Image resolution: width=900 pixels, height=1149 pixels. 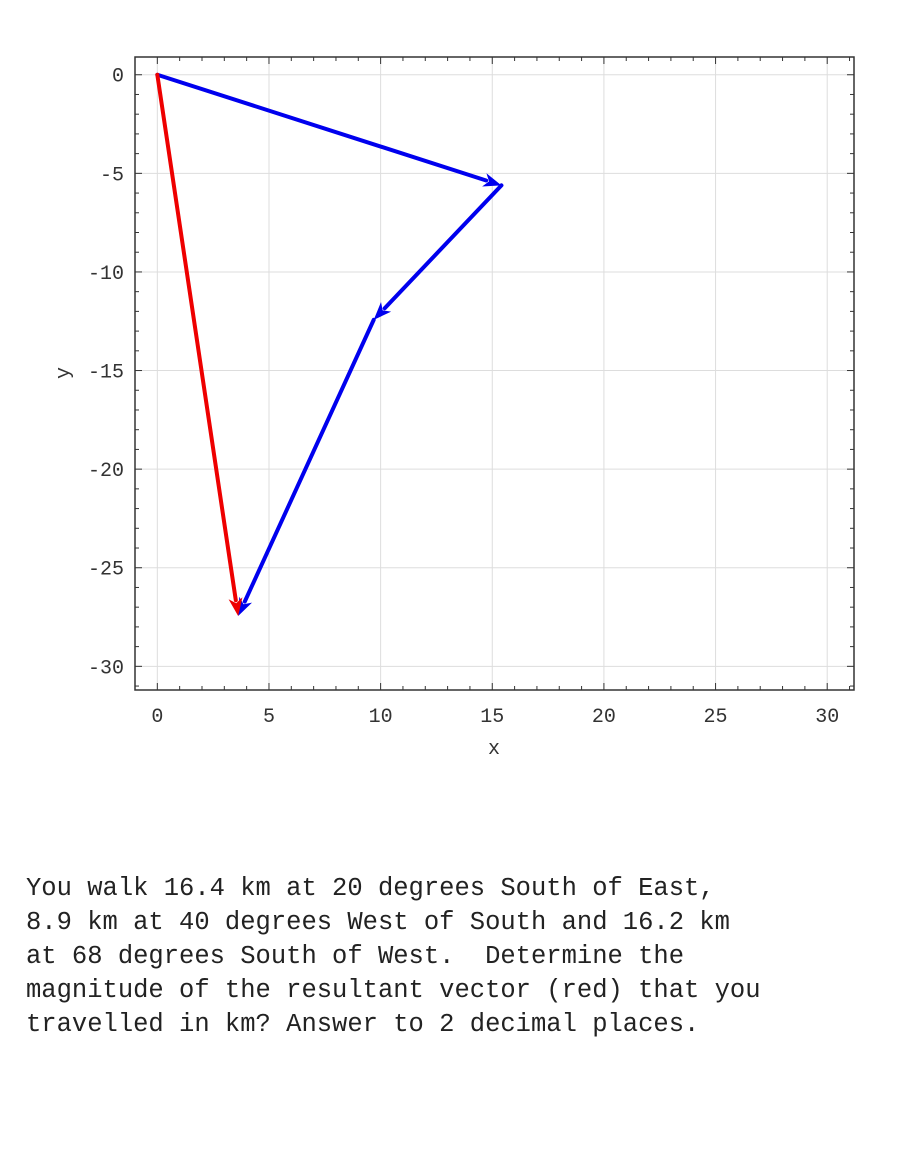 I want to click on x-tick-label: 25, so click(x=716, y=717).